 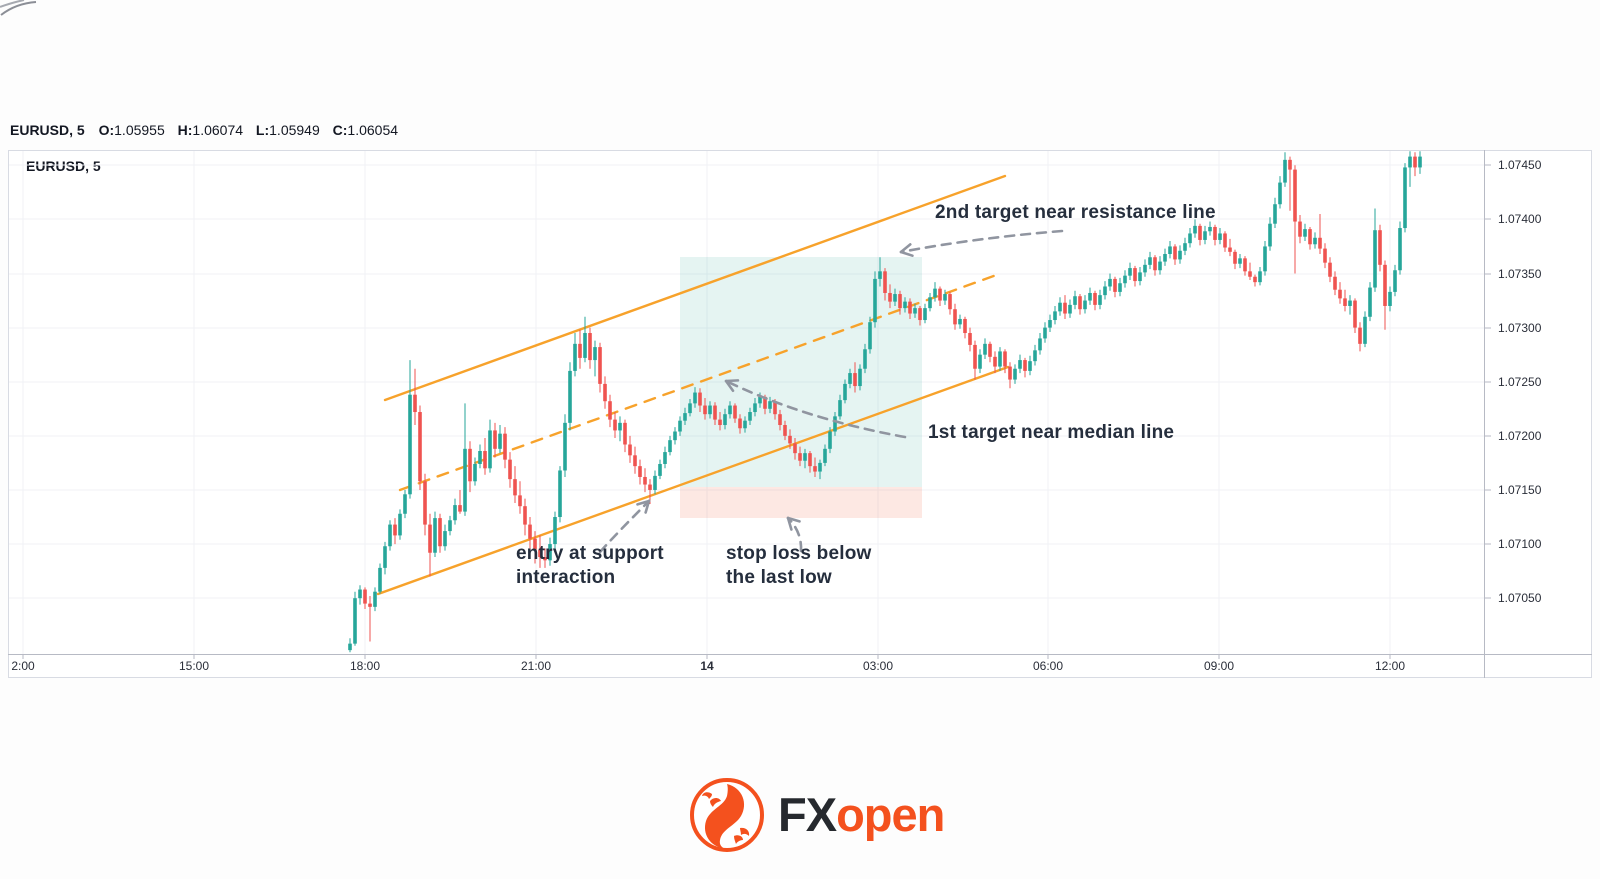 What do you see at coordinates (1520, 165) in the screenshot?
I see `price-axis-label: 1.07450` at bounding box center [1520, 165].